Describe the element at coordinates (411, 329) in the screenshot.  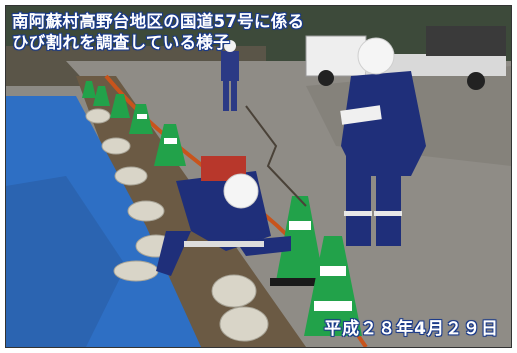
I see `photo-date: 平成２８年4月２９日` at that location.